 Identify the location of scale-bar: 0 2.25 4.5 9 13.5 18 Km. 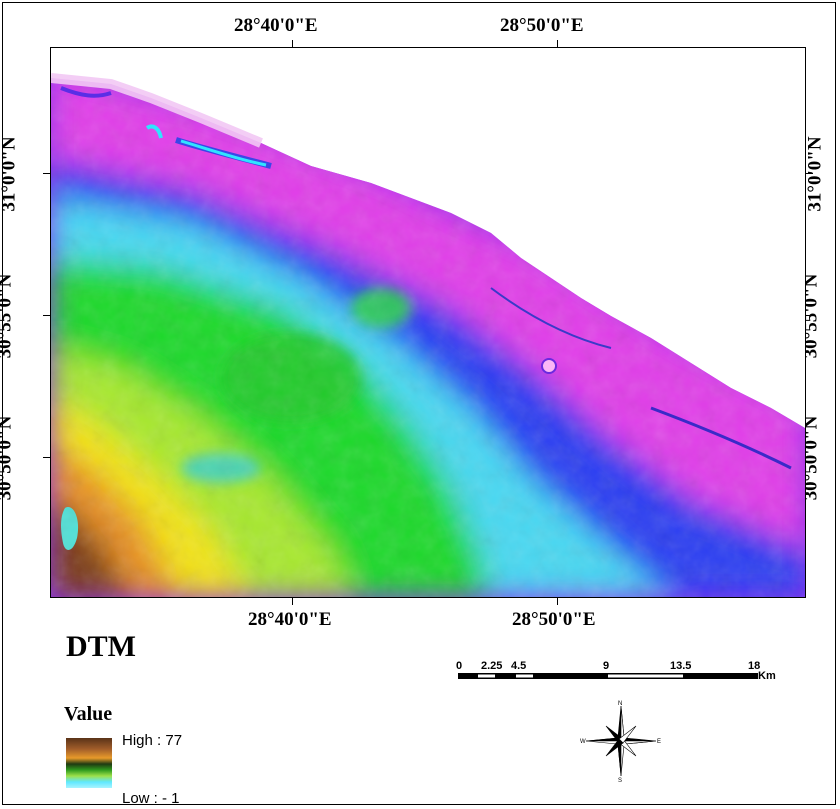
(621, 677).